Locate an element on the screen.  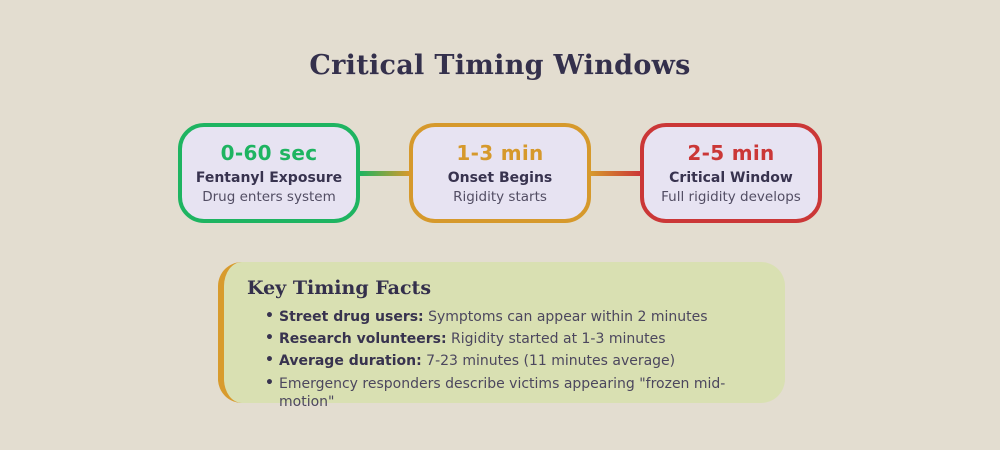
fact-text: Symptoms can appear within 2 minutes is located at coordinates (565, 317).